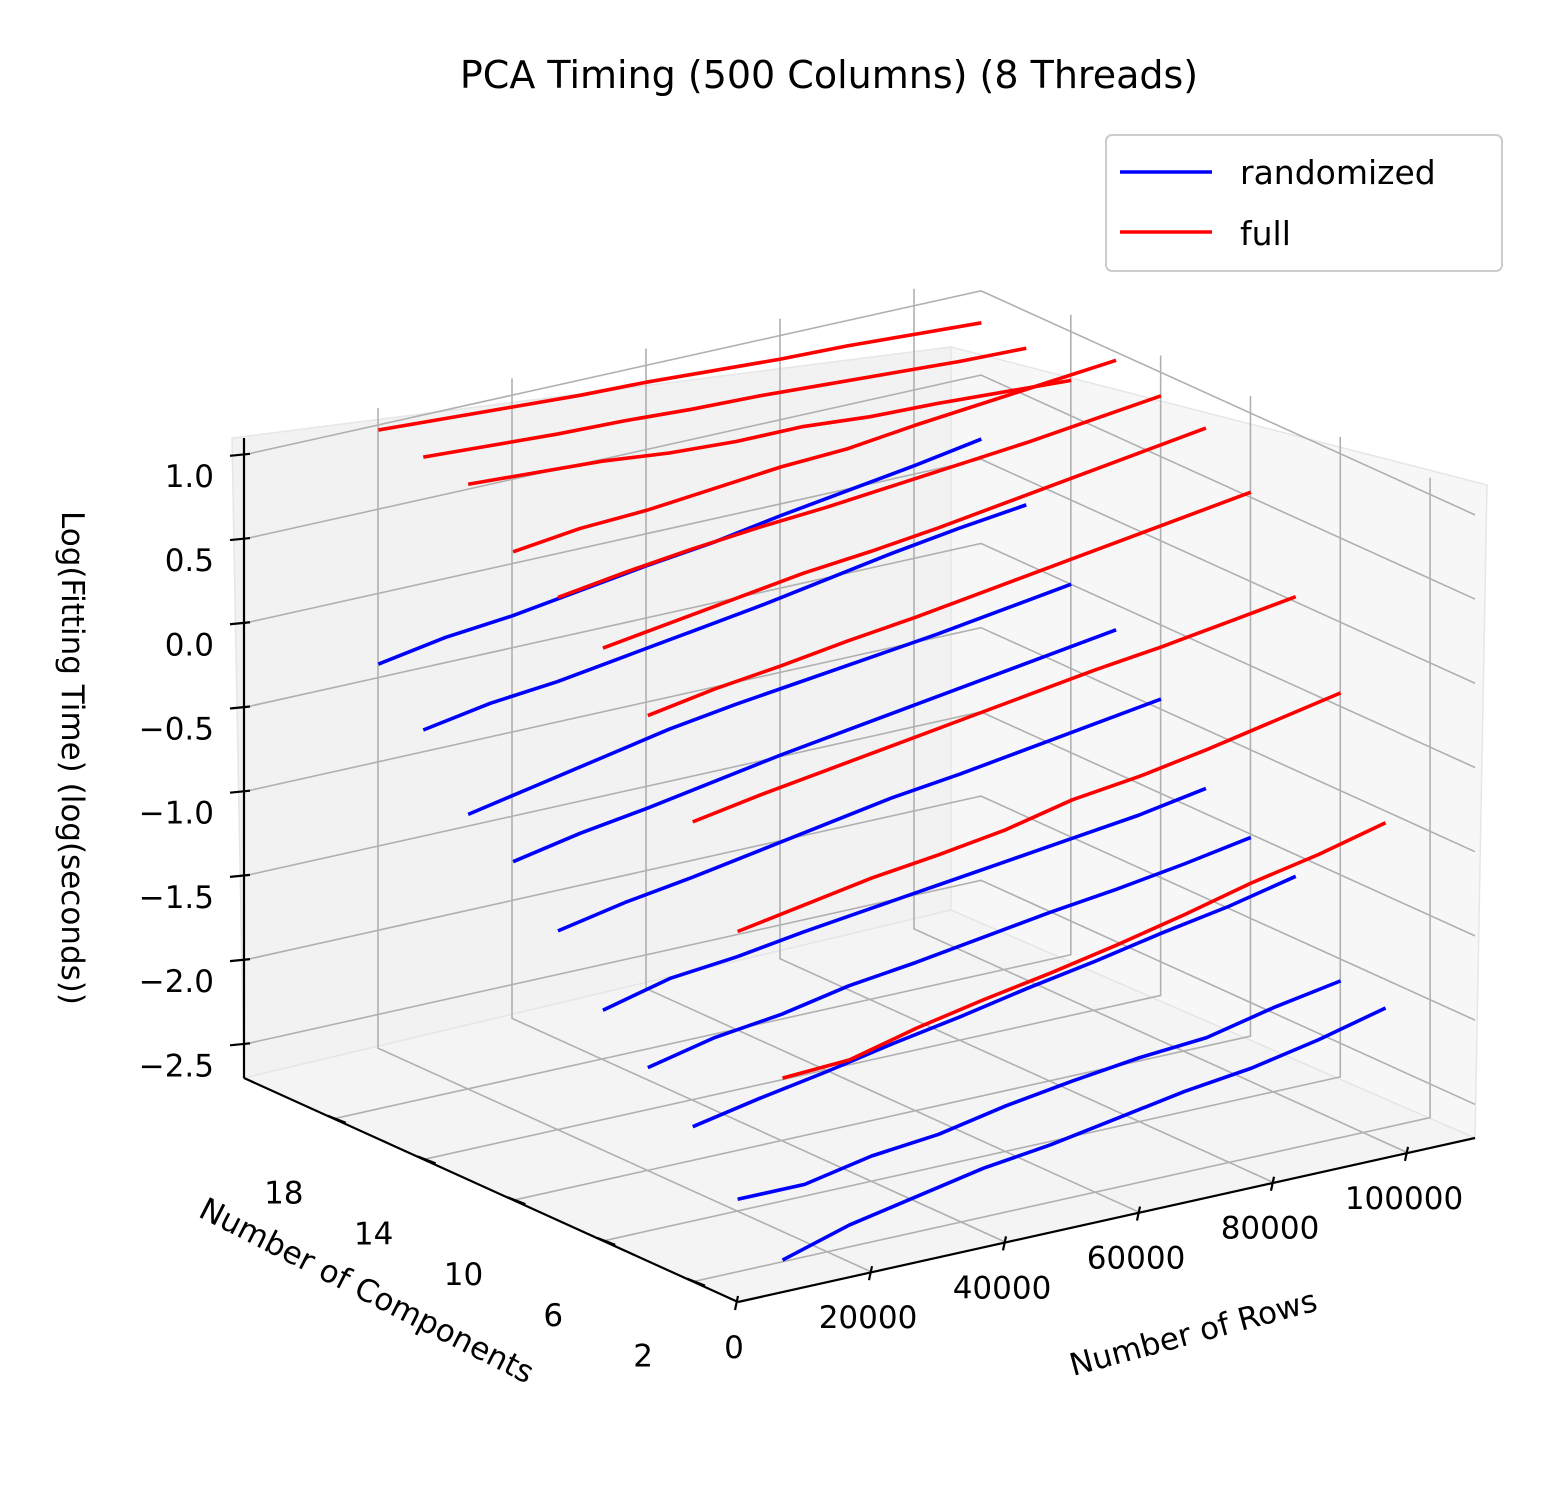 The width and height of the screenshot is (1559, 1499). What do you see at coordinates (176, 982) in the screenshot?
I see `z-tick-label-6: −2.0` at bounding box center [176, 982].